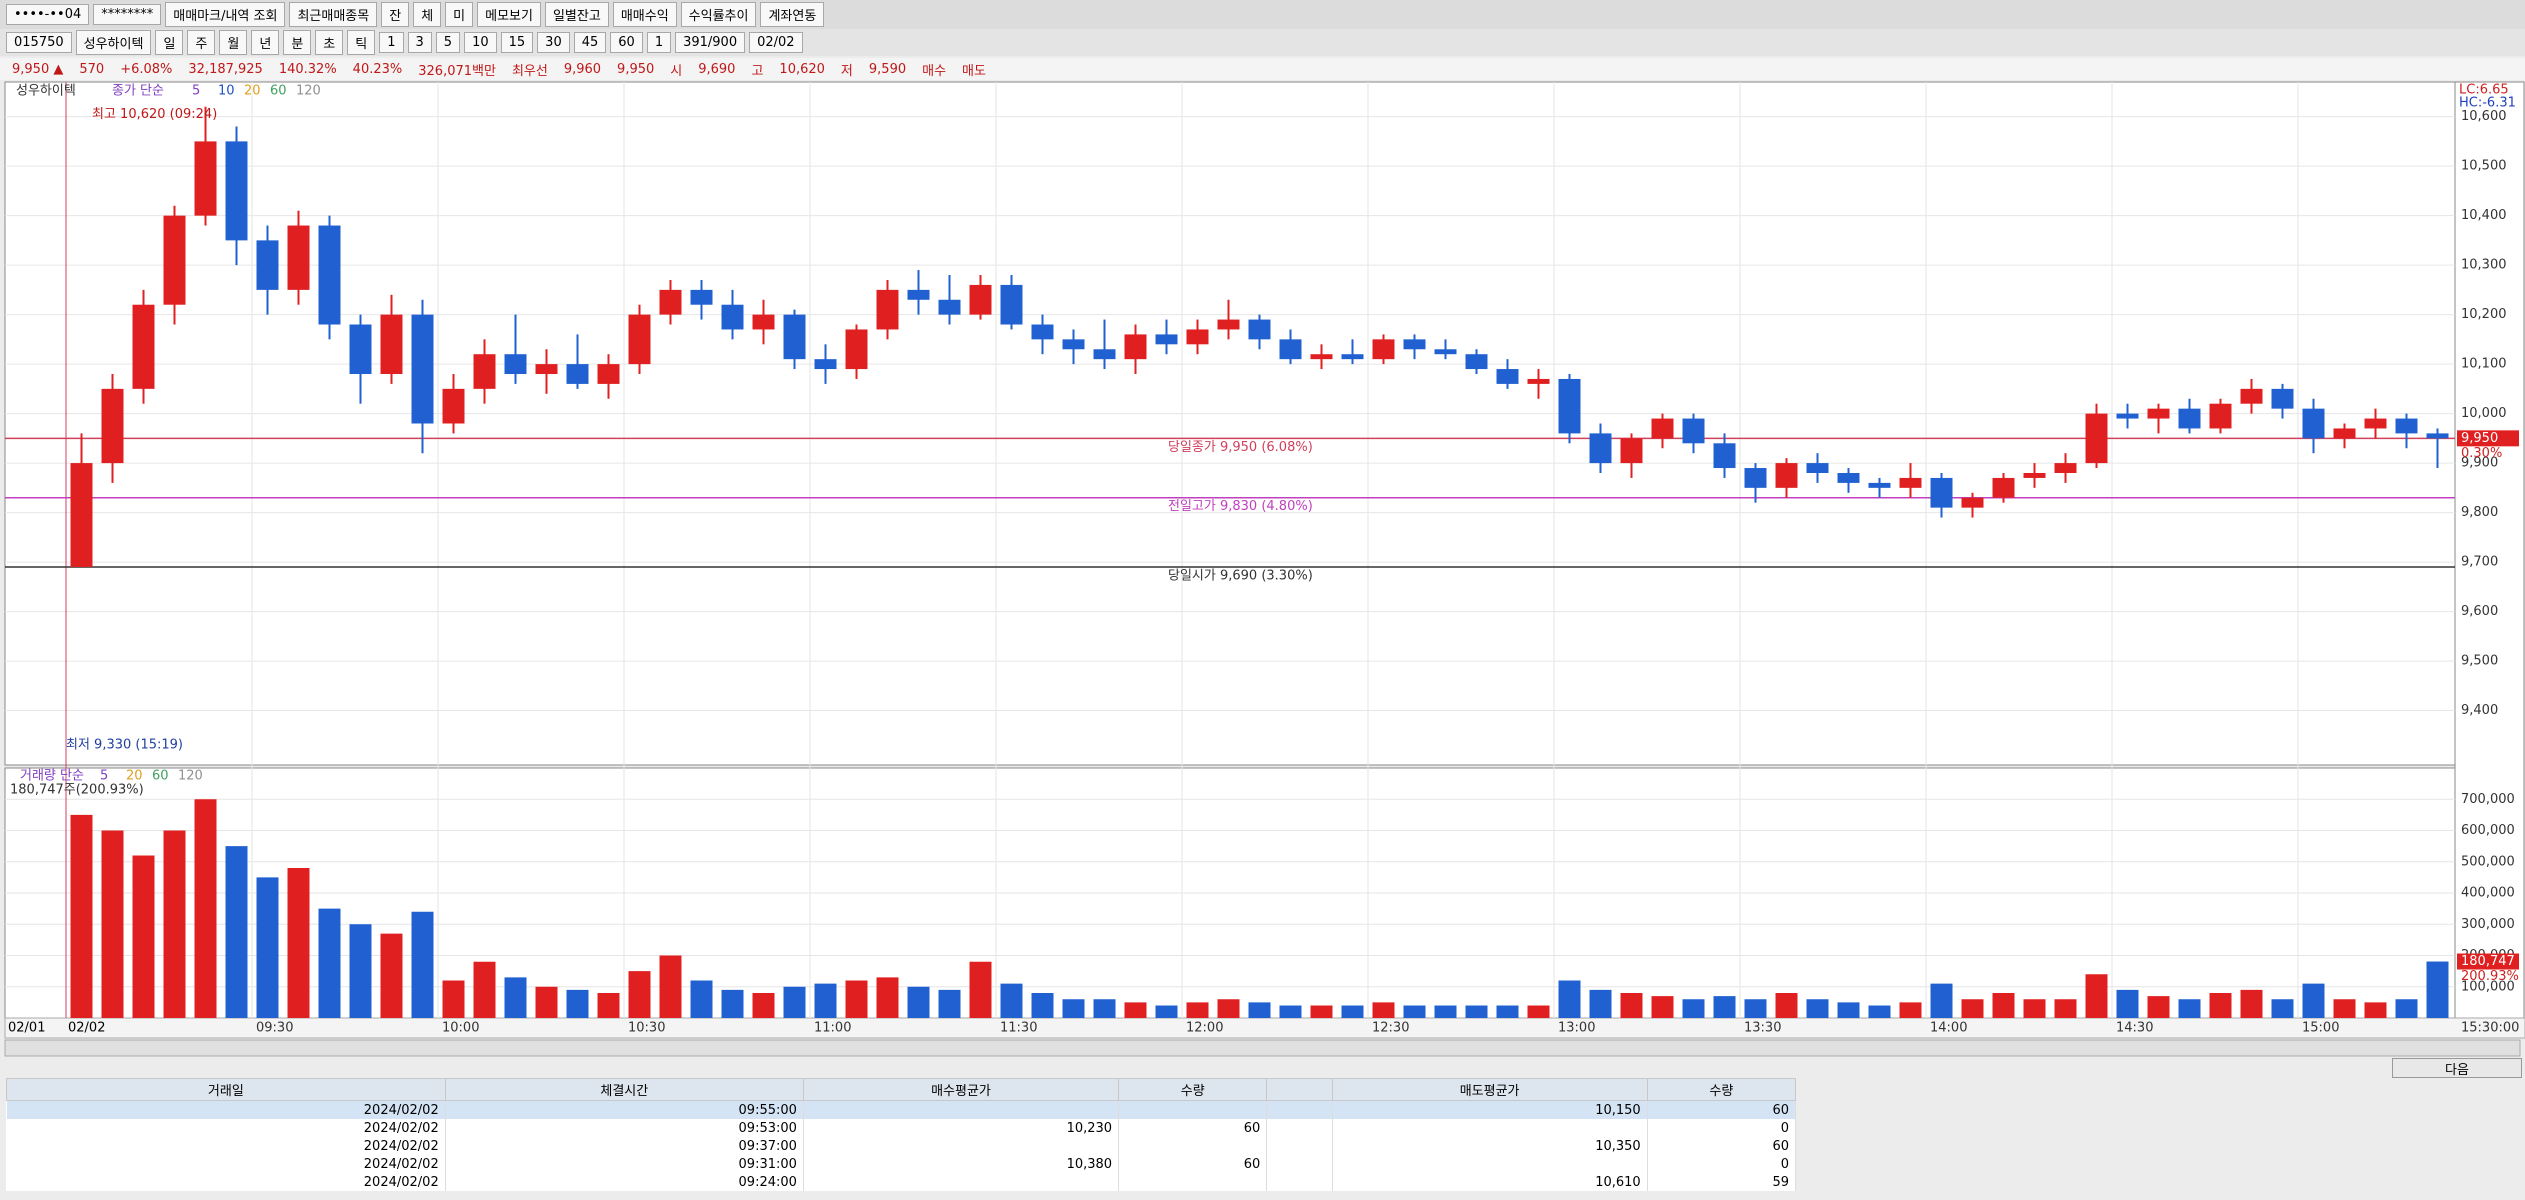 This screenshot has width=2525, height=1200. I want to click on legend-period: 60, so click(160, 776).